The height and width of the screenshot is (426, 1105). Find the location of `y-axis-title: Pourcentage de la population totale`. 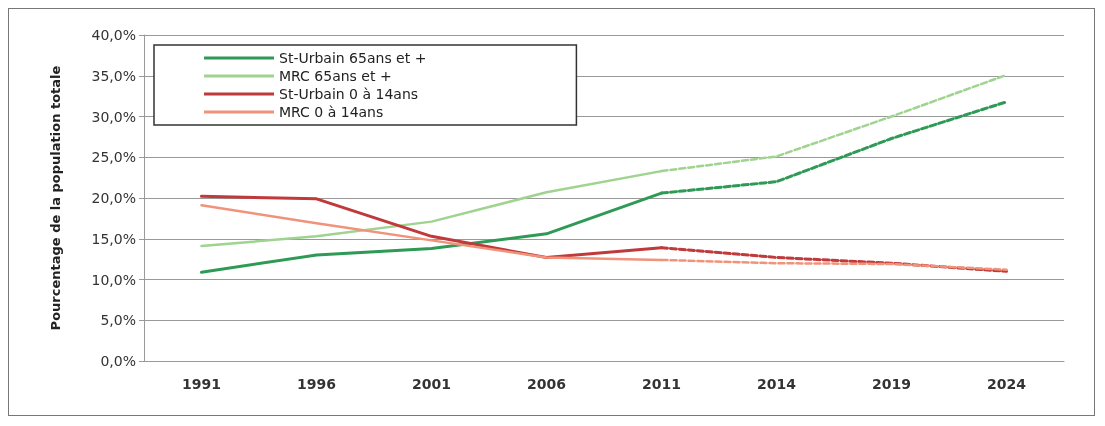

y-axis-title: Pourcentage de la population totale is located at coordinates (55, 198).